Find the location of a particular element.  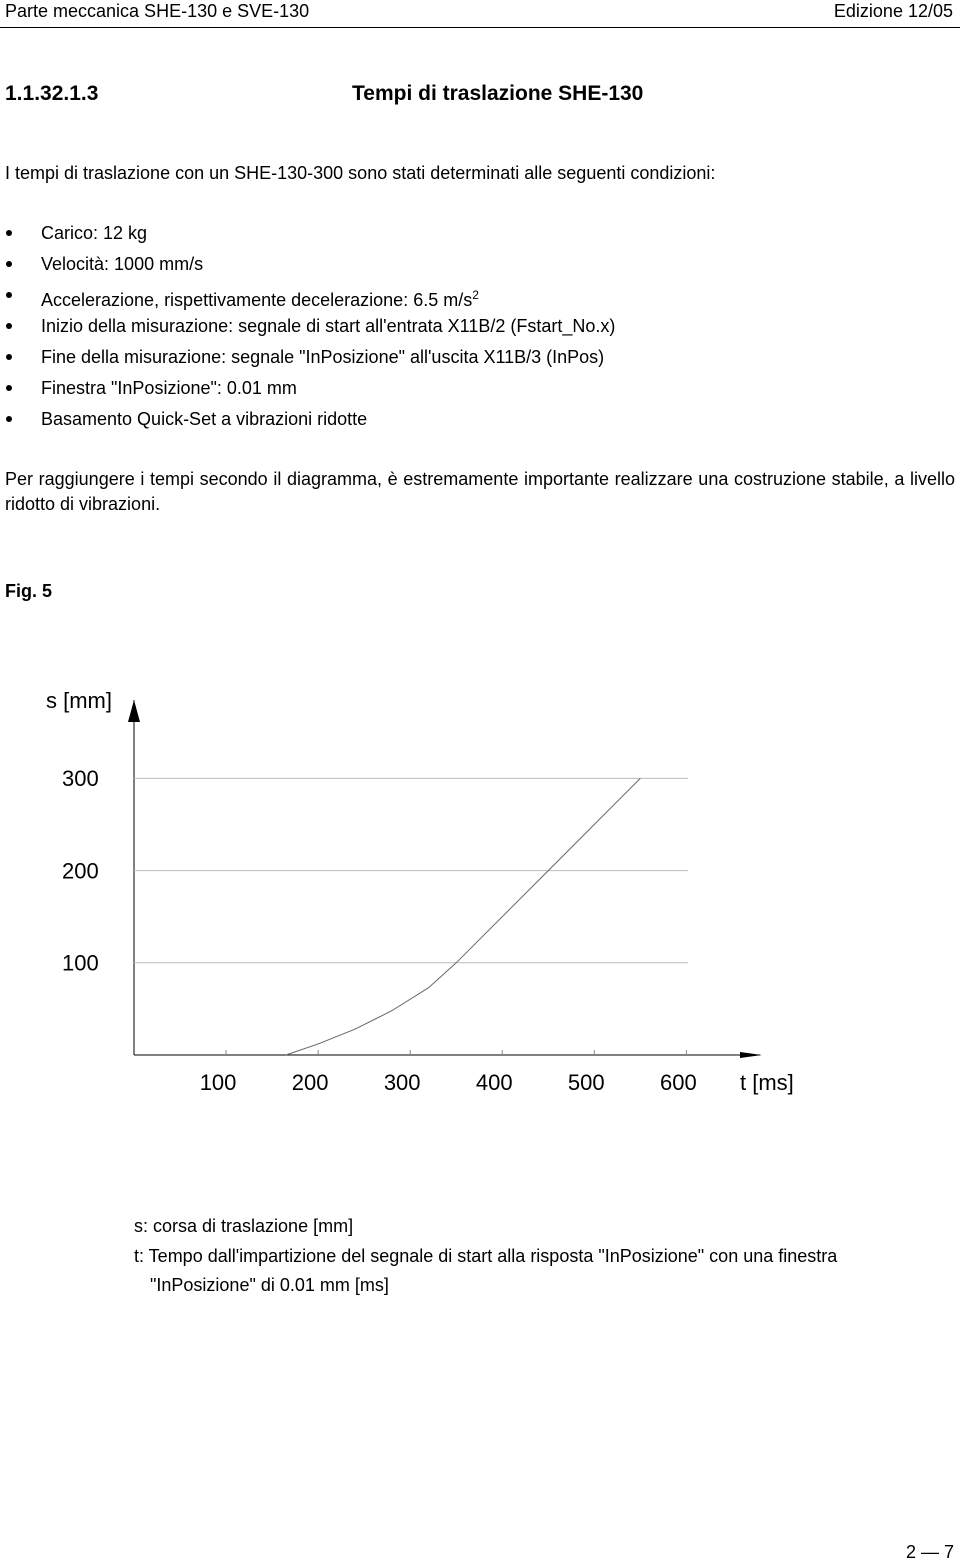

condition: Finestra "InPosizione": 0.01 mm is located at coordinates (169, 388).